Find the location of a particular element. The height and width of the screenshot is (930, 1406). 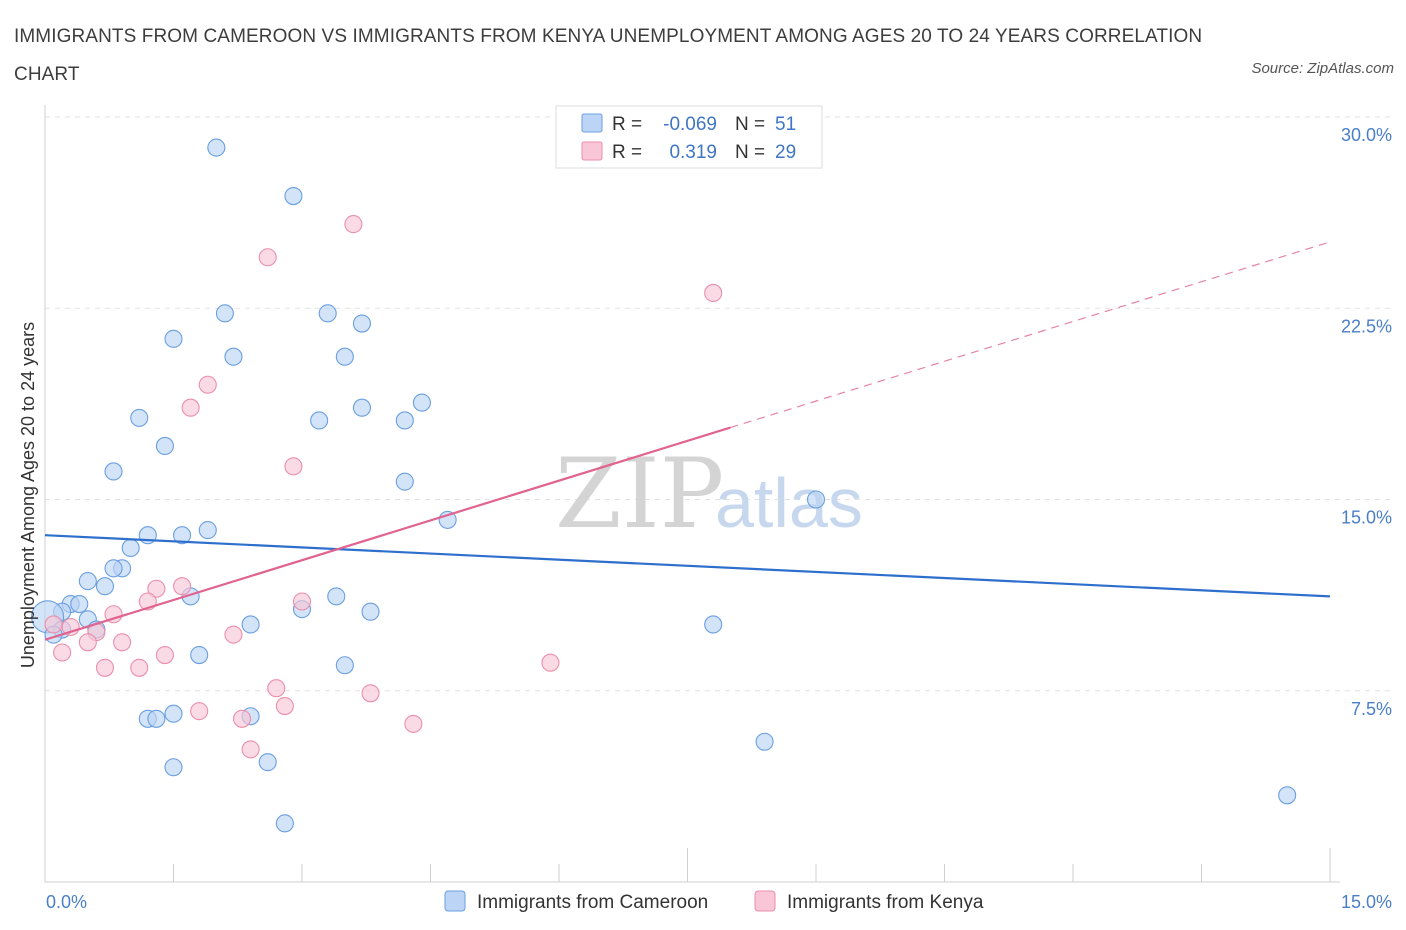

legend-r-label-cameroon: R = is located at coordinates (627, 124).